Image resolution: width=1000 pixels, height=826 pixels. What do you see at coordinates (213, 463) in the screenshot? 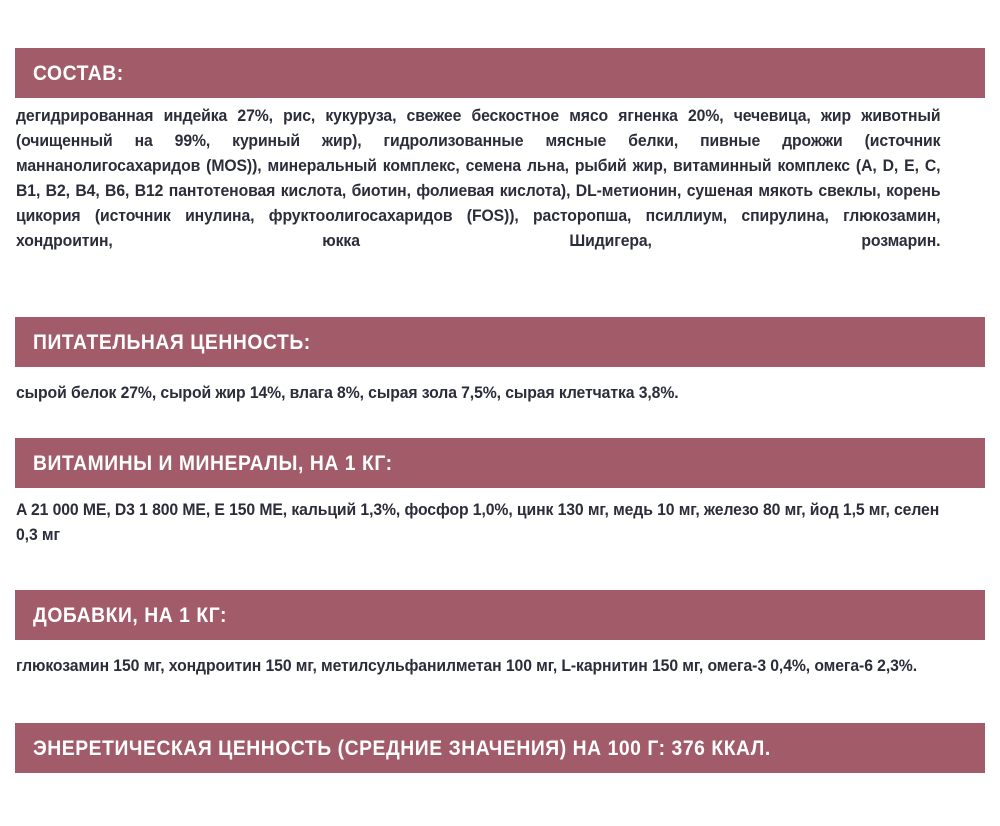
I see `section-heading-vitamins: ВИТАМИНЫ И МИНЕРАЛЫ, НА 1 КГ:` at bounding box center [213, 463].